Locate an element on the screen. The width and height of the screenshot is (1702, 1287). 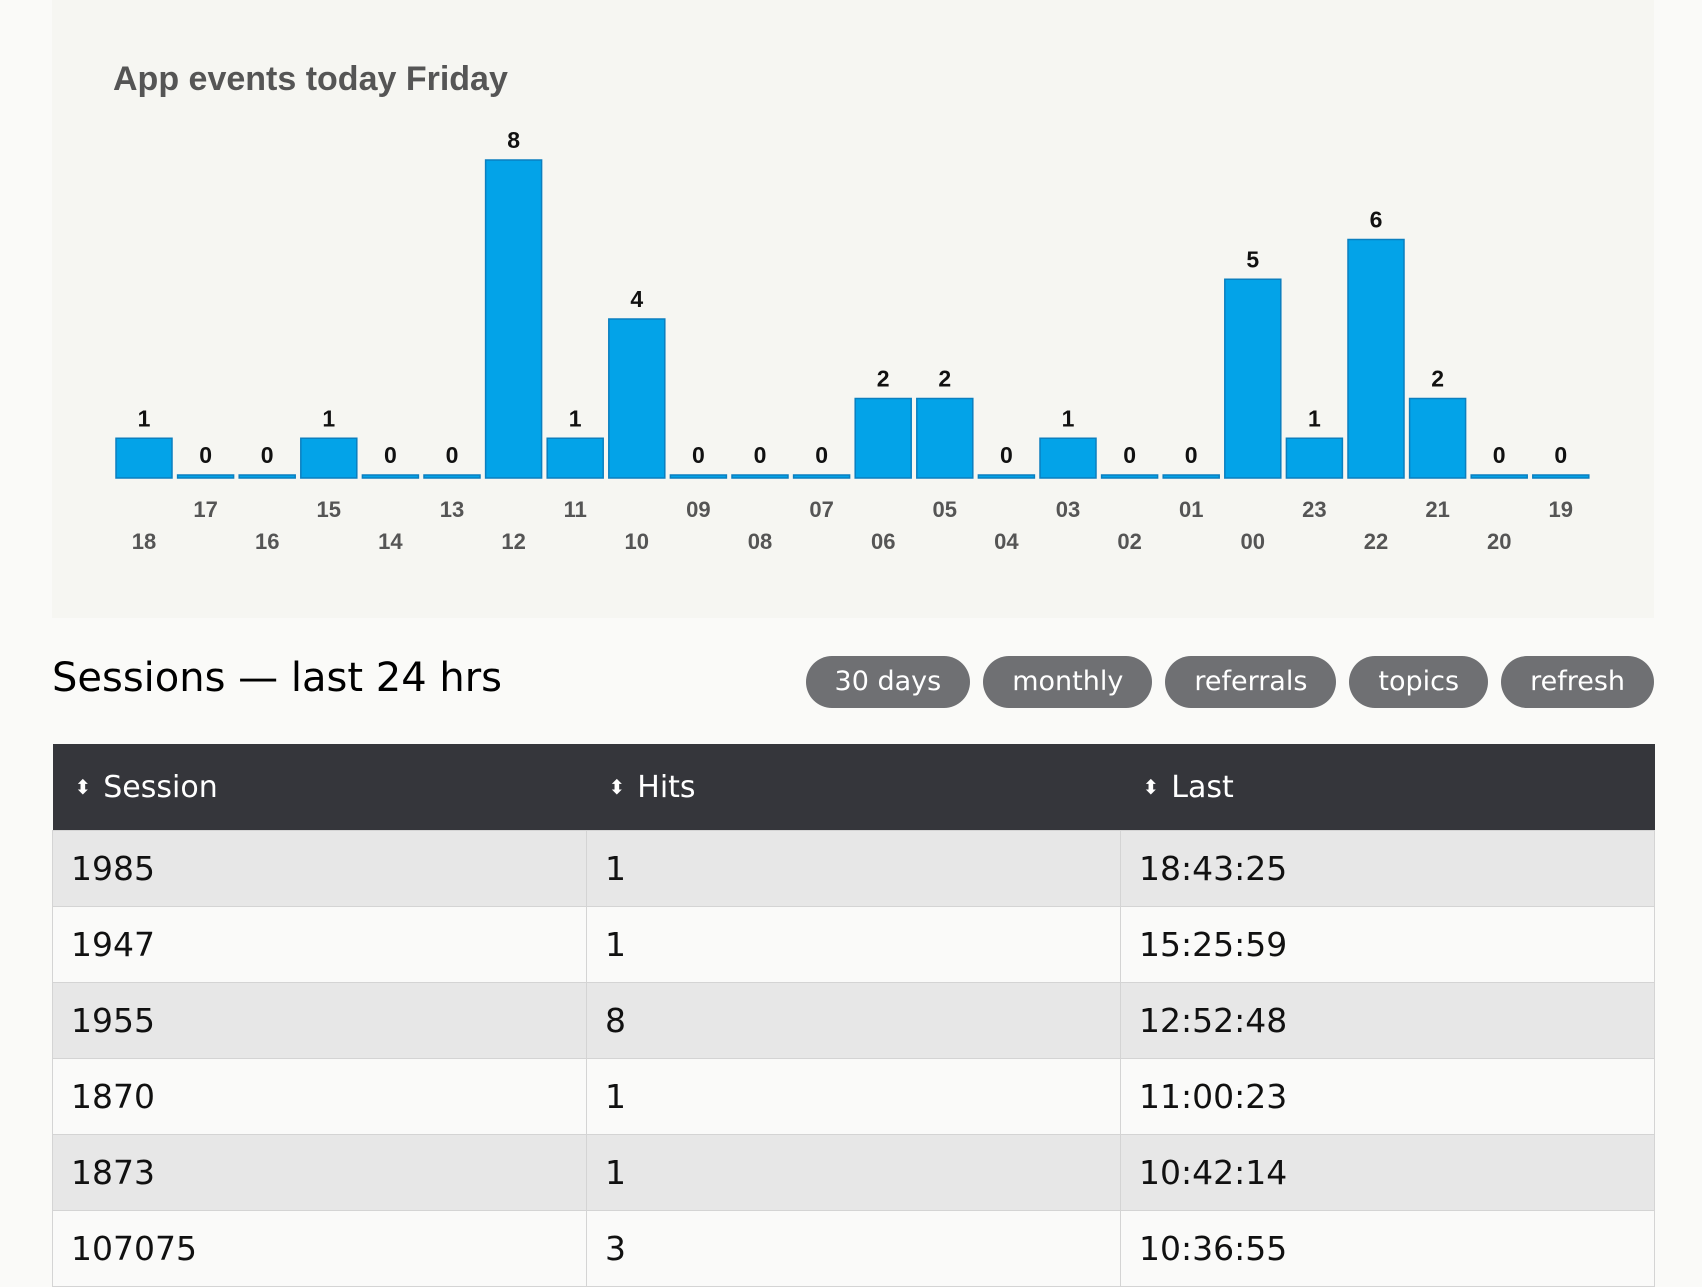
x-tick-label: 23 is located at coordinates (1314, 509).